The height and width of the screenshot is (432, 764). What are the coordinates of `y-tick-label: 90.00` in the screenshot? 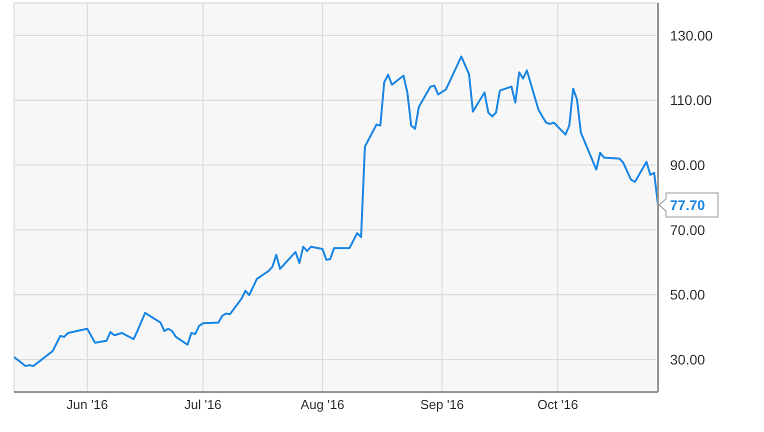 It's located at (688, 165).